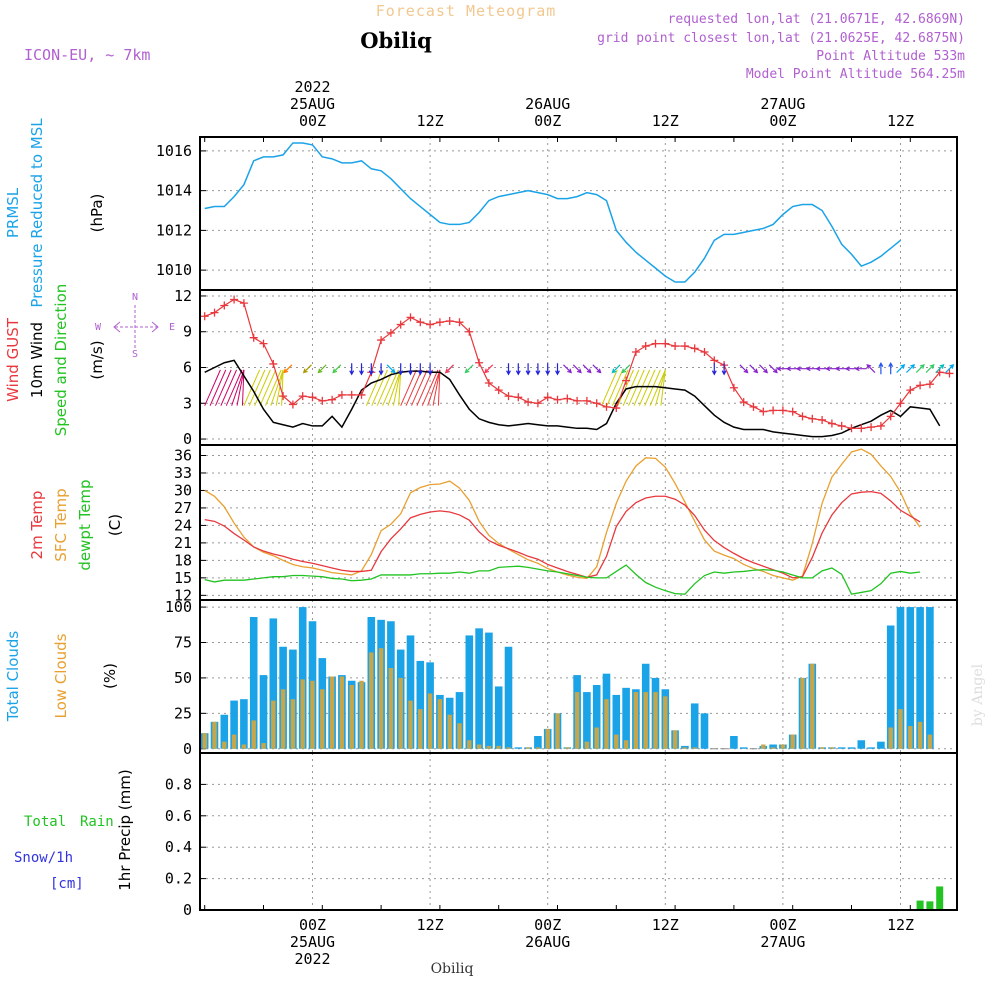 The height and width of the screenshot is (1000, 1000). I want to click on point-altitude: Point Altitude 533m, so click(890, 56).